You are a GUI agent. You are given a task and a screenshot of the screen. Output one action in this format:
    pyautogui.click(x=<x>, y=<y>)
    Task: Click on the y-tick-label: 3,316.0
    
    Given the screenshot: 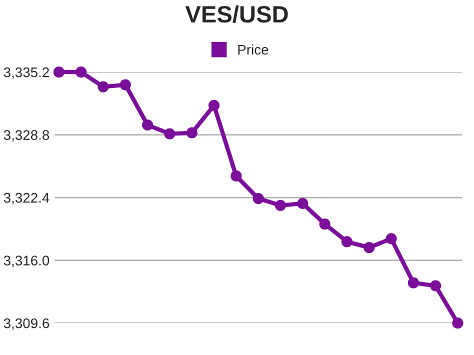 What is the action you would take?
    pyautogui.click(x=27, y=262)
    